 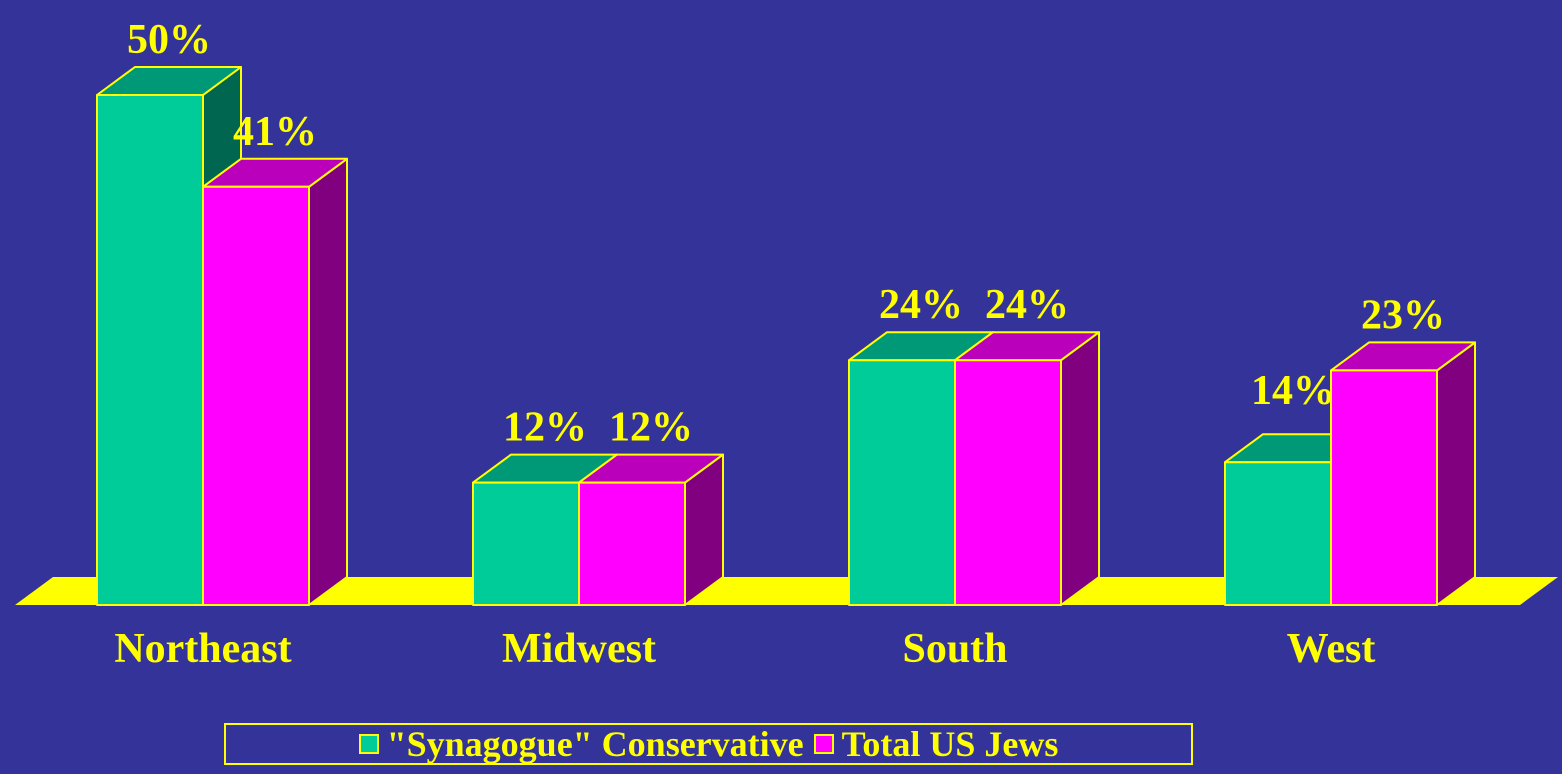 What do you see at coordinates (823, 744) in the screenshot?
I see `legend-swatch-total-us-jews` at bounding box center [823, 744].